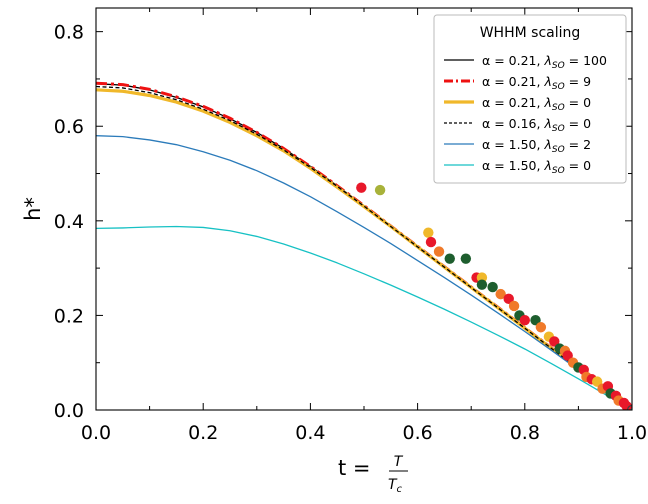  Describe the element at coordinates (96, 433) in the screenshot. I see `x-tick-label: 0.0` at that location.